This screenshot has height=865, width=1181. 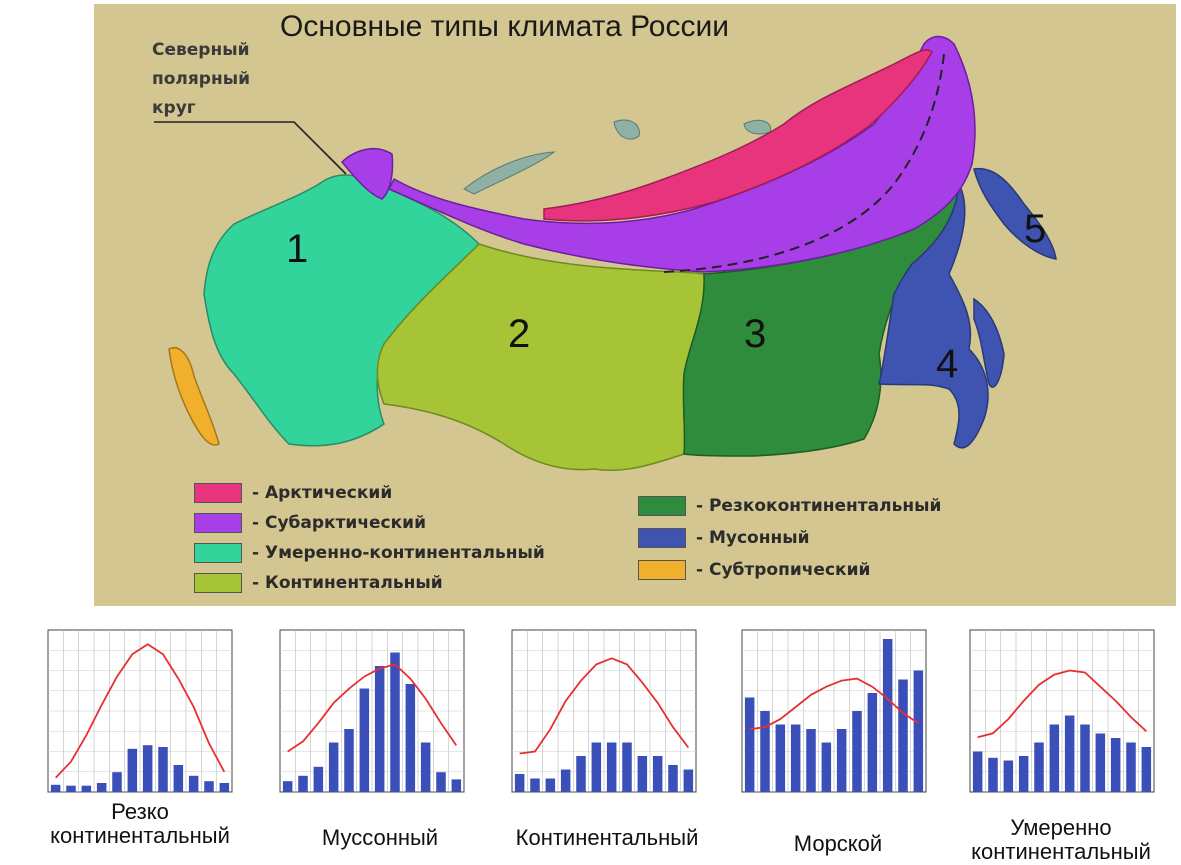 What do you see at coordinates (519, 334) in the screenshot?
I see `region-number-2: 2` at bounding box center [519, 334].